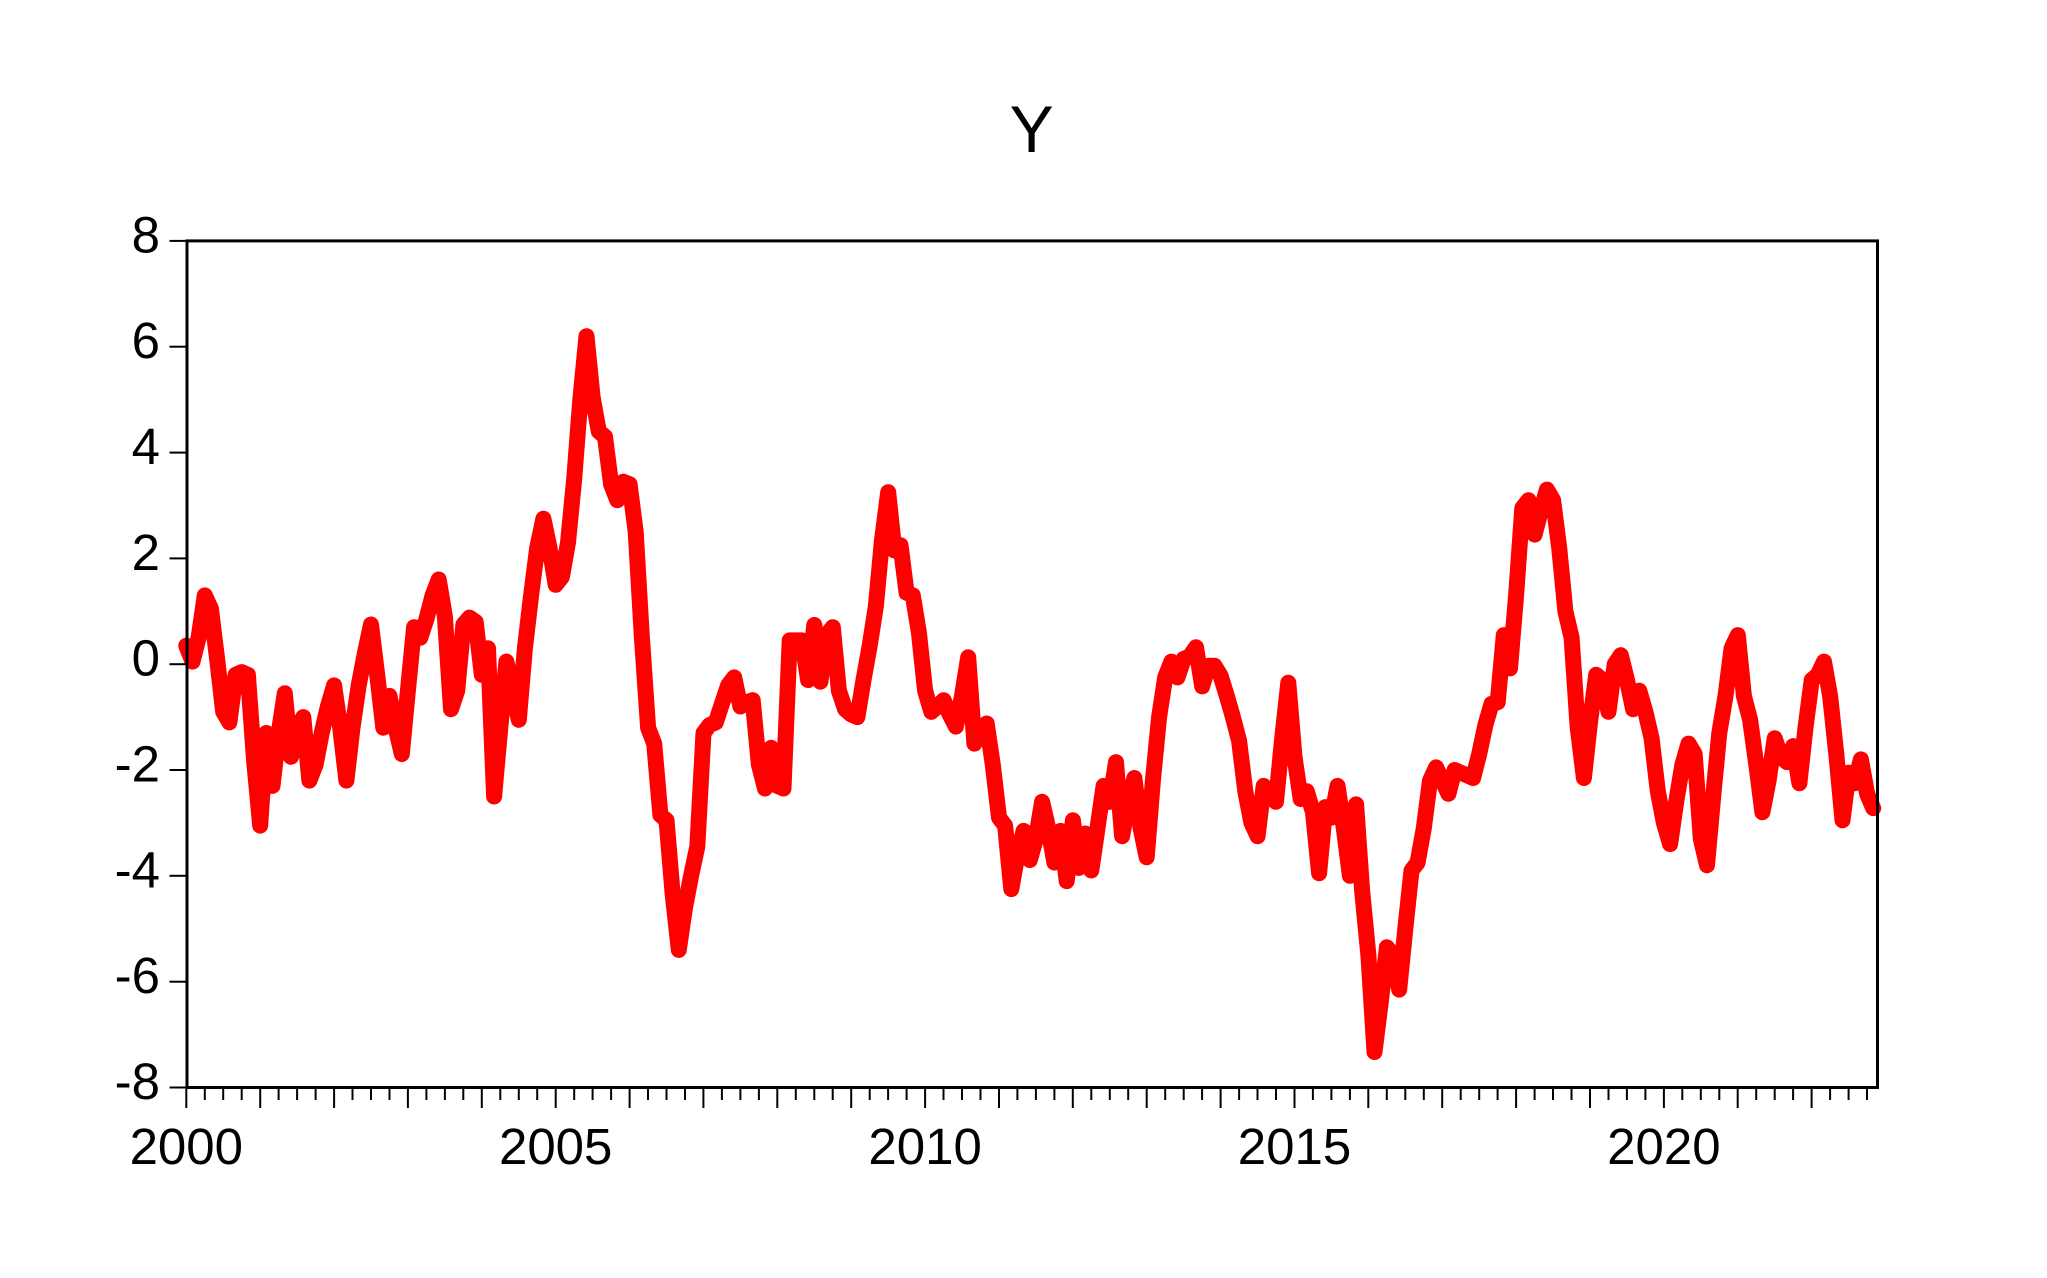 This screenshot has width=2047, height=1278. I want to click on svg-text: -2, so click(137, 764).